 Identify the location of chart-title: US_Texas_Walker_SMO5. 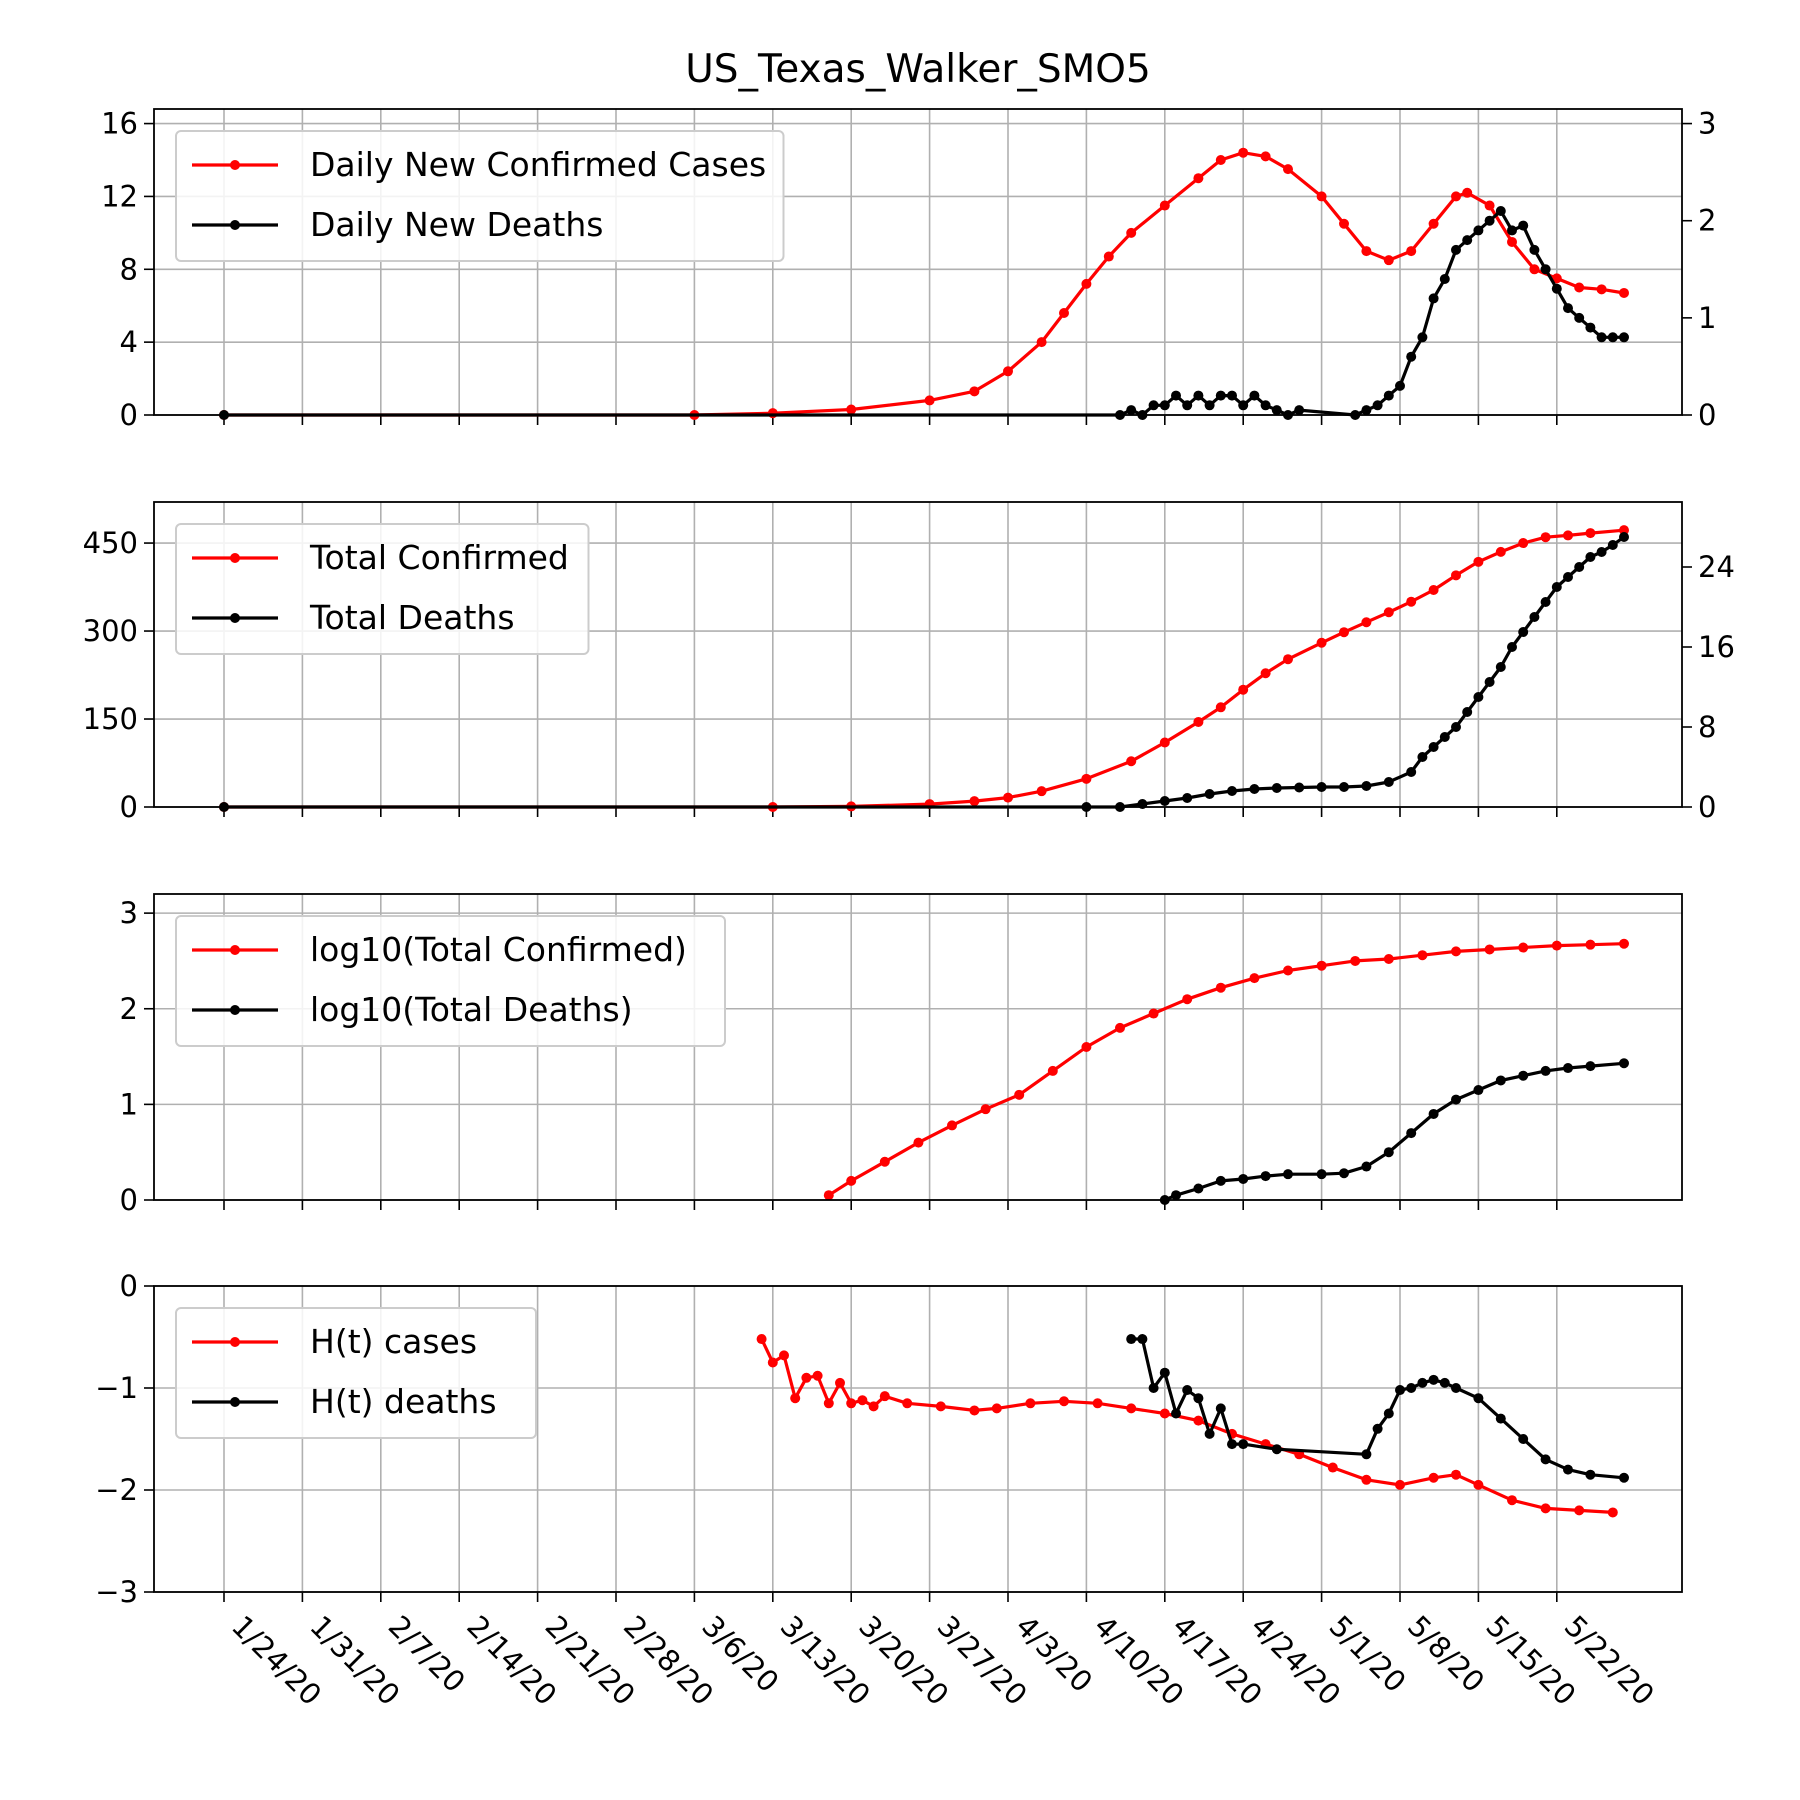
(918, 69).